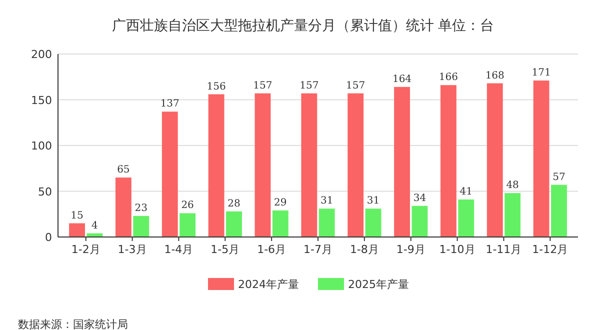 The image size is (590, 330). Describe the element at coordinates (541, 73) in the screenshot. I see `data-label: 171` at that location.